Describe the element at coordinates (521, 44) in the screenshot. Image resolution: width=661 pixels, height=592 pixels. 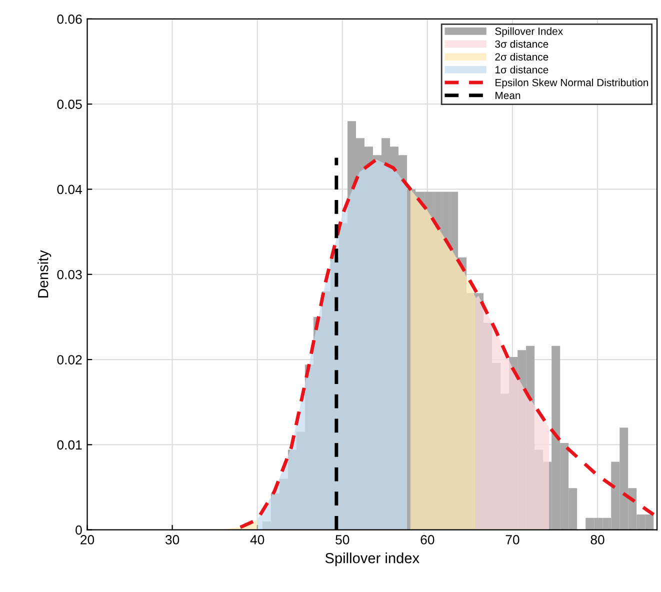
I see `legend-label: 3σ distance` at that location.